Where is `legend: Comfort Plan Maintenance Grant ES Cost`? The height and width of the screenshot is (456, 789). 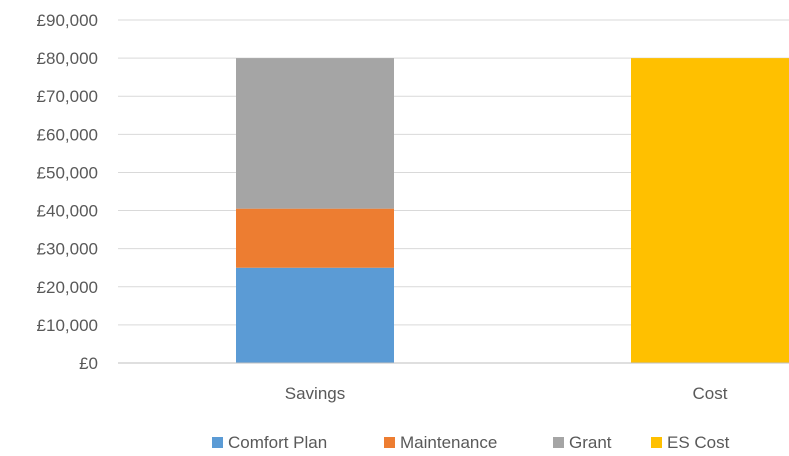 legend: Comfort Plan Maintenance Grant ES Cost is located at coordinates (471, 442).